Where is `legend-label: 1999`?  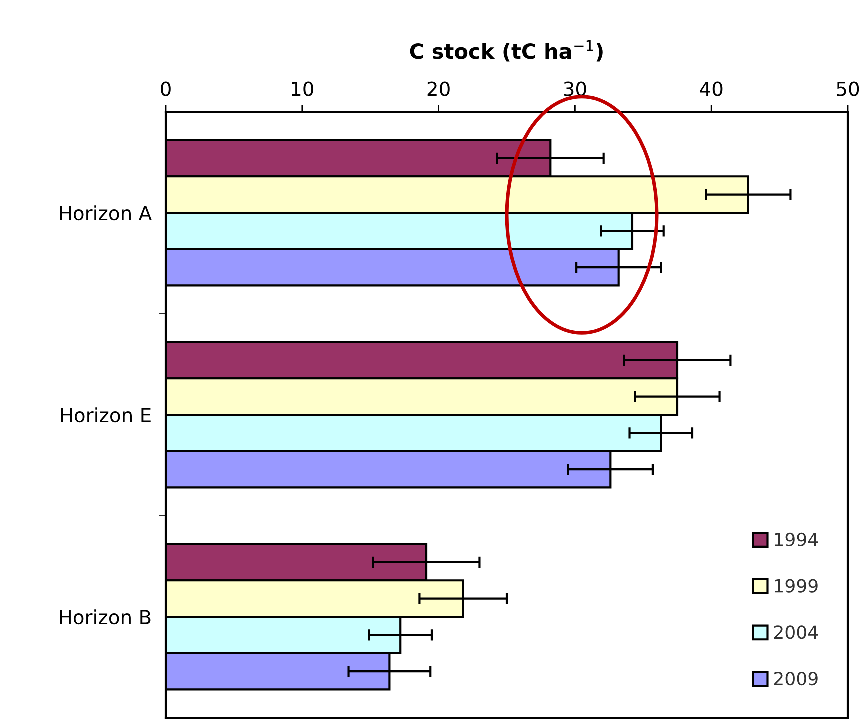 legend-label: 1999 is located at coordinates (796, 586).